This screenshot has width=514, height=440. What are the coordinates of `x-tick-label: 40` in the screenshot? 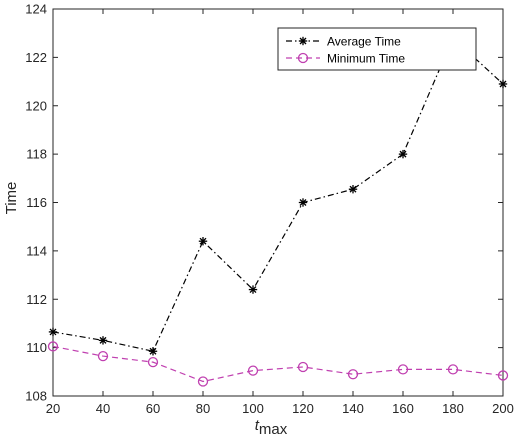 It's located at (103, 408).